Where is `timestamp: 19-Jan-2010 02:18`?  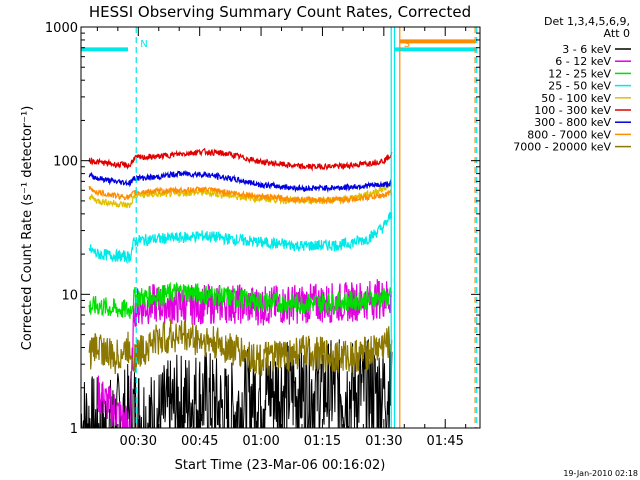
timestamp: 19-Jan-2010 02:18 is located at coordinates (600, 473).